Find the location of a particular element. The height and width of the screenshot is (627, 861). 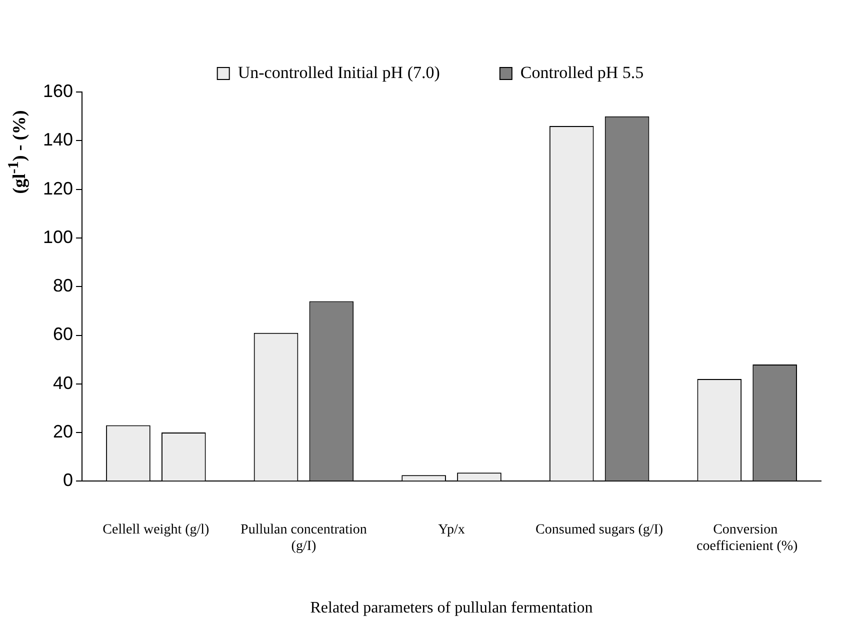

x-tick-label: Consumed sugars (g/I) is located at coordinates (600, 530).